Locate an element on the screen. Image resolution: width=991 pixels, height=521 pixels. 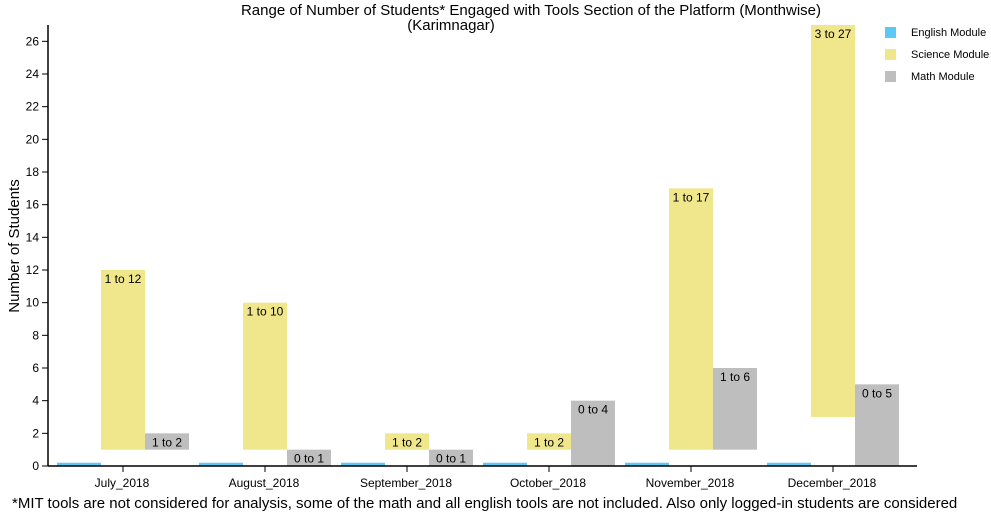
bar-english-module-november_2018 is located at coordinates (647, 464).